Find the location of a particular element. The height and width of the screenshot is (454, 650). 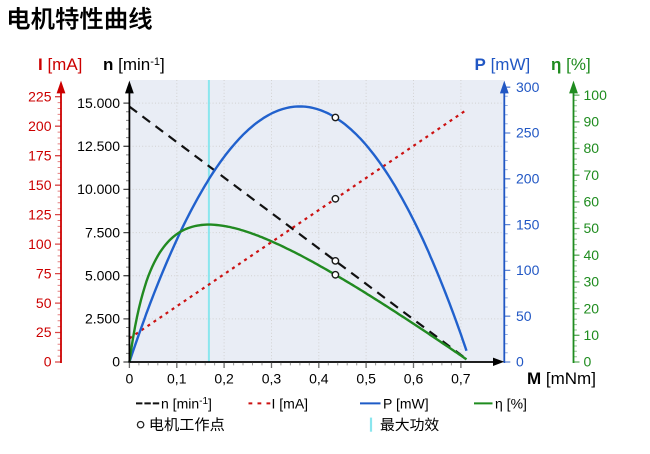

svg-text: 80 is located at coordinates (592, 148).